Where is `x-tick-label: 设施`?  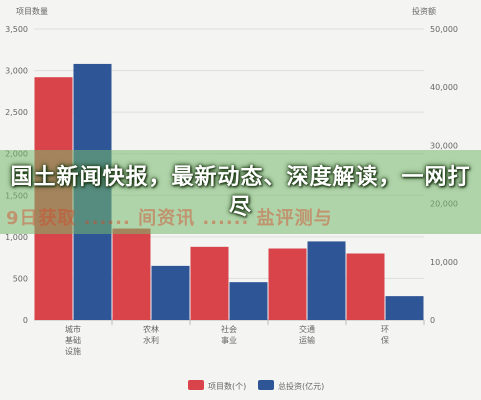 x-tick-label: 设施 is located at coordinates (73, 351).